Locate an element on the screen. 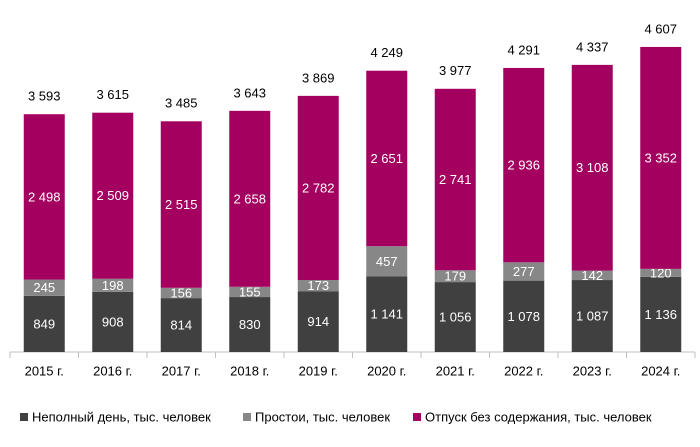  value-label: 3 108 is located at coordinates (592, 167).